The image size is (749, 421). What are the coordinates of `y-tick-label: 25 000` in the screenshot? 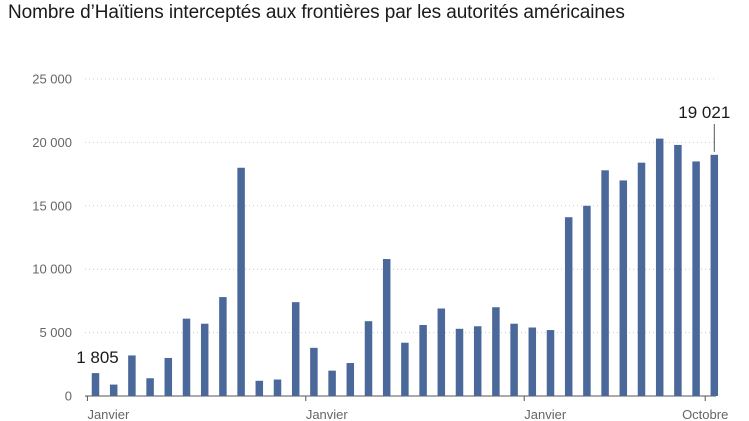 It's located at (52, 79).